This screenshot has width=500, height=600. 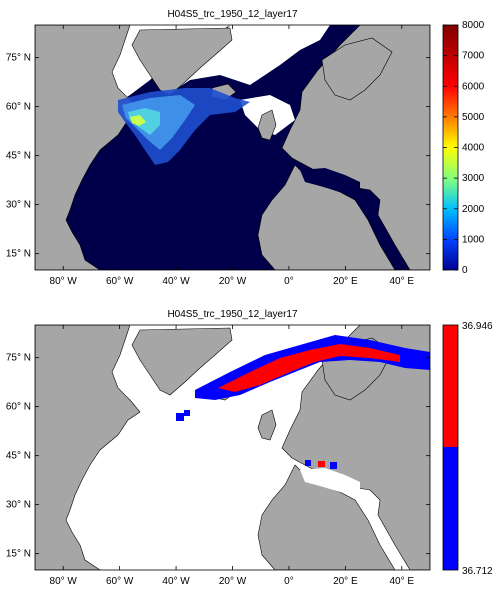 I want to click on bottom-x-tick-label-4: 0°, so click(x=289, y=581).